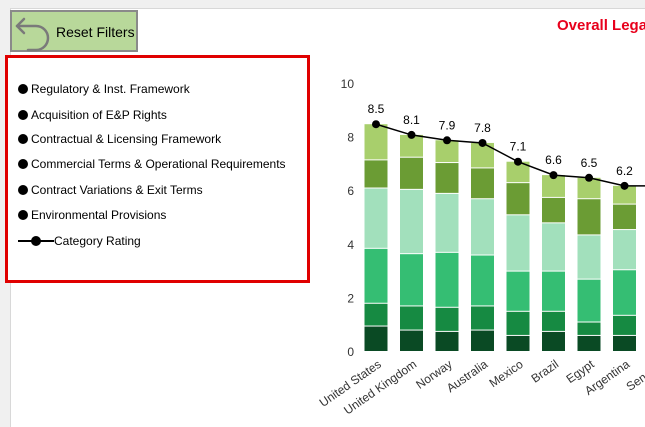  What do you see at coordinates (126, 139) in the screenshot?
I see `legend-label: Contractual & Licensing Framework` at bounding box center [126, 139].